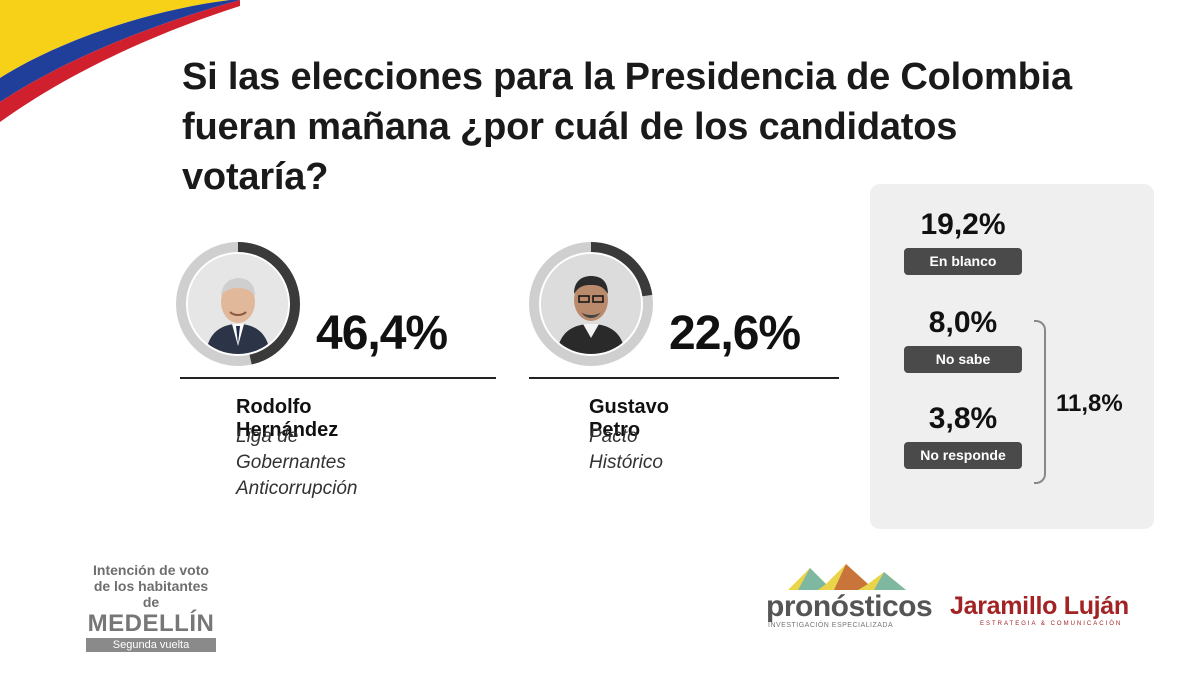 This screenshot has height=675, width=1200. I want to click on option-en-blanco: 19,2% En blanco, so click(963, 241).